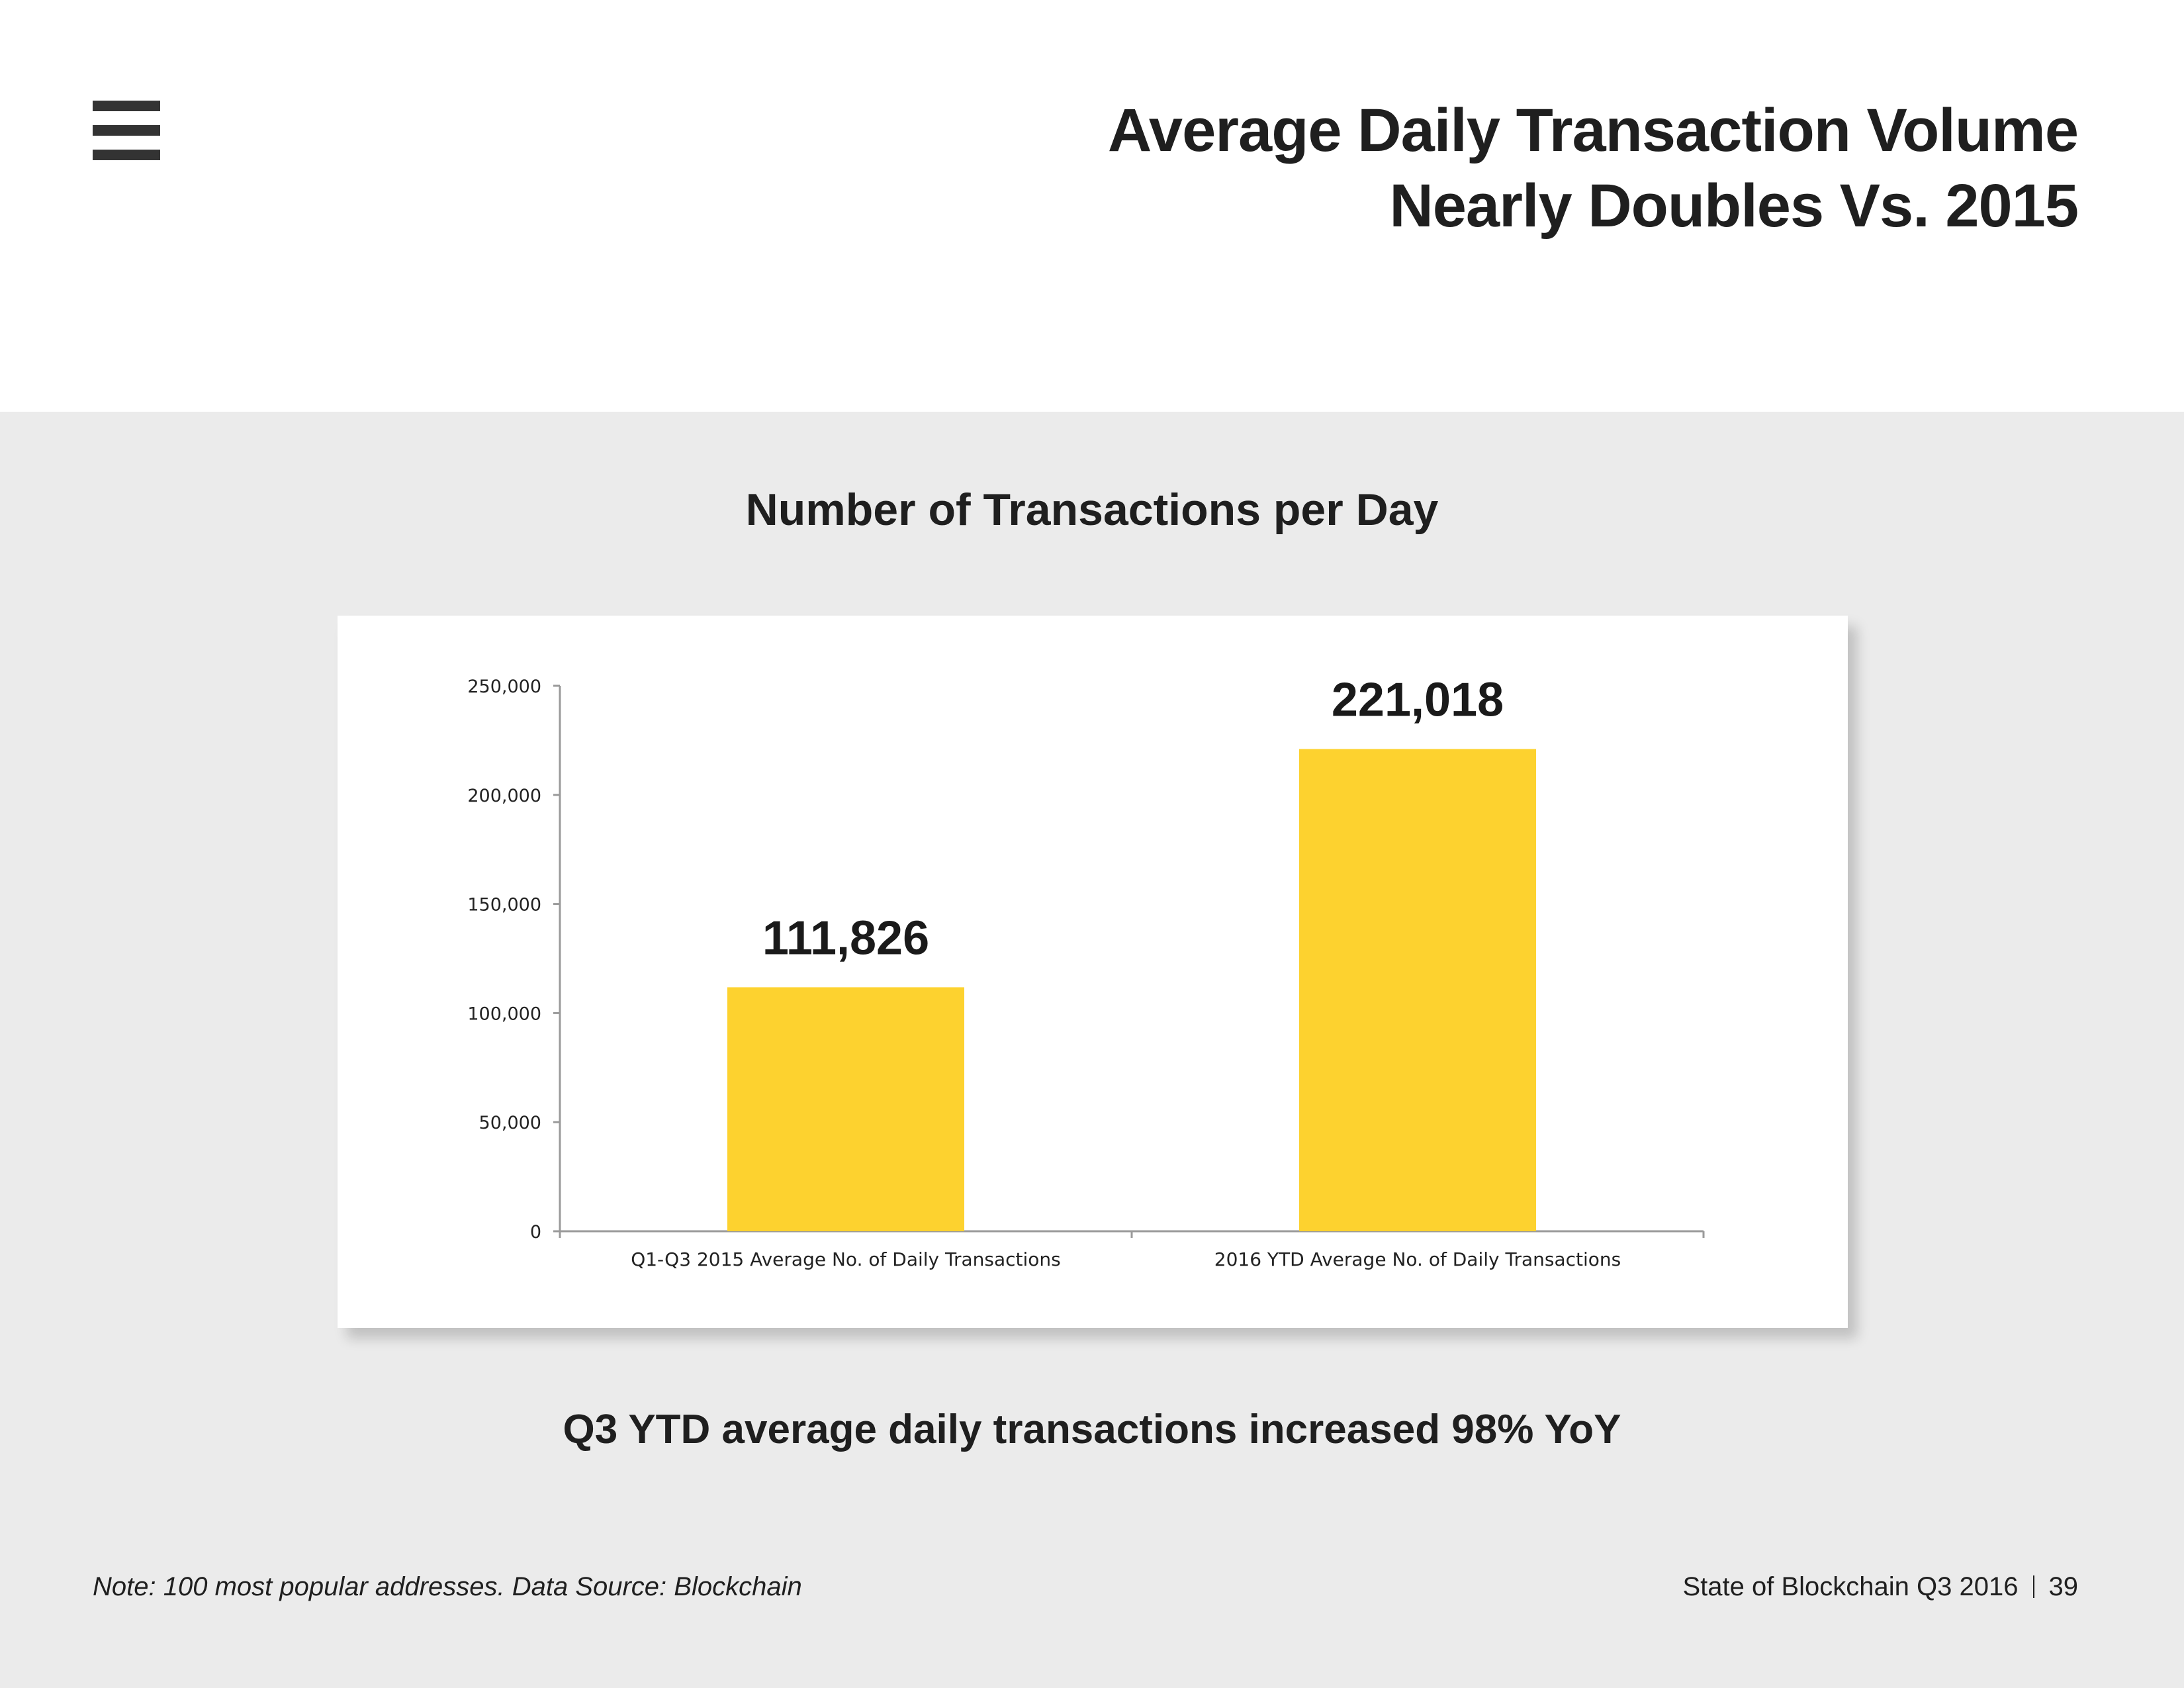 The height and width of the screenshot is (1688, 2184). Describe the element at coordinates (504, 796) in the screenshot. I see `y-tick-label: 200,000` at that location.